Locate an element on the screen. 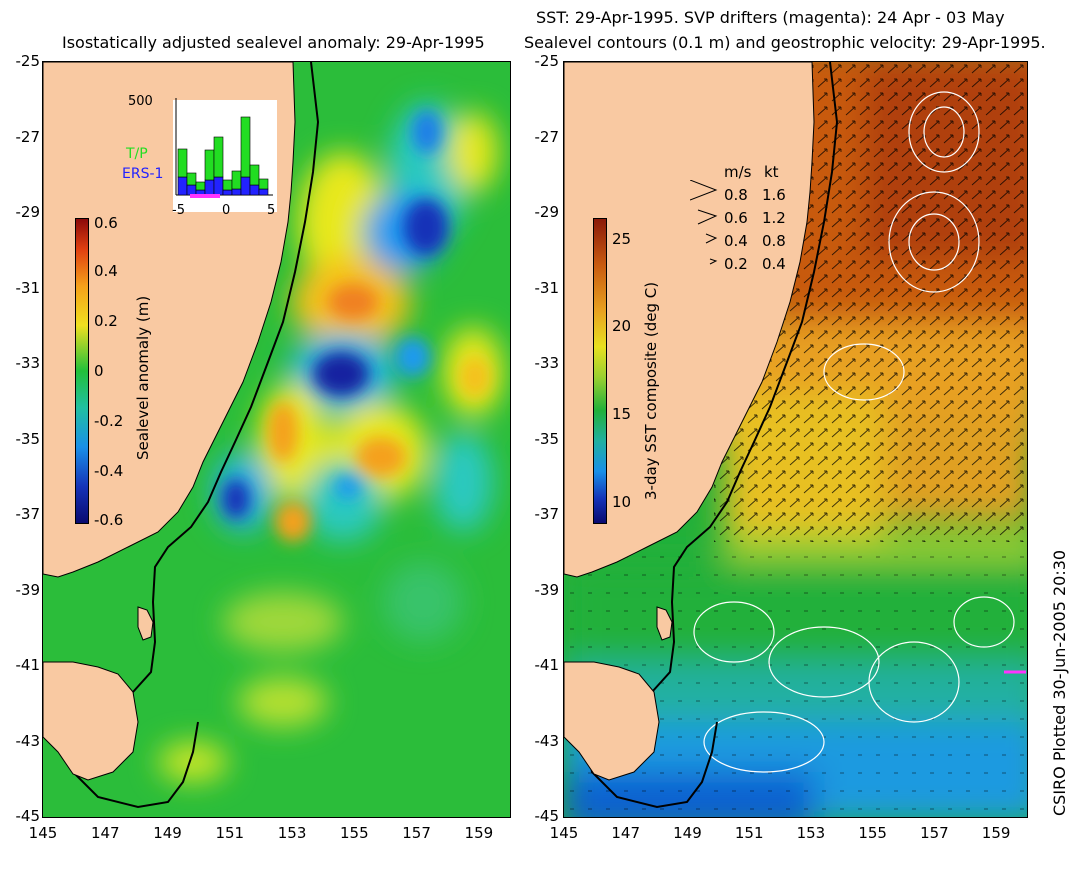 The image size is (1080, 870). inset-bars is located at coordinates (224, 148).